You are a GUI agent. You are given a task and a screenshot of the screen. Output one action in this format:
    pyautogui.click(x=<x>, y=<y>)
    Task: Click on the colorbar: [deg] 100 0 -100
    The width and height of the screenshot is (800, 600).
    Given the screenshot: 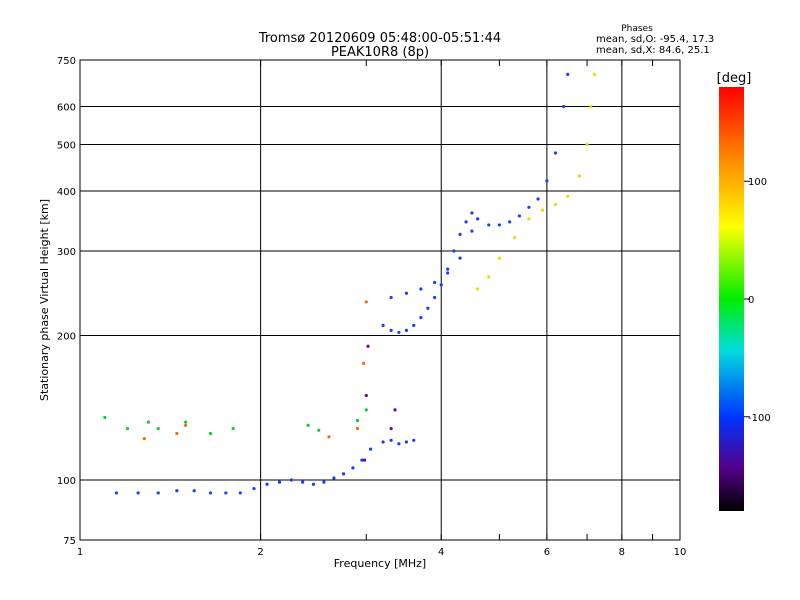 What is the action you would take?
    pyautogui.click(x=744, y=291)
    